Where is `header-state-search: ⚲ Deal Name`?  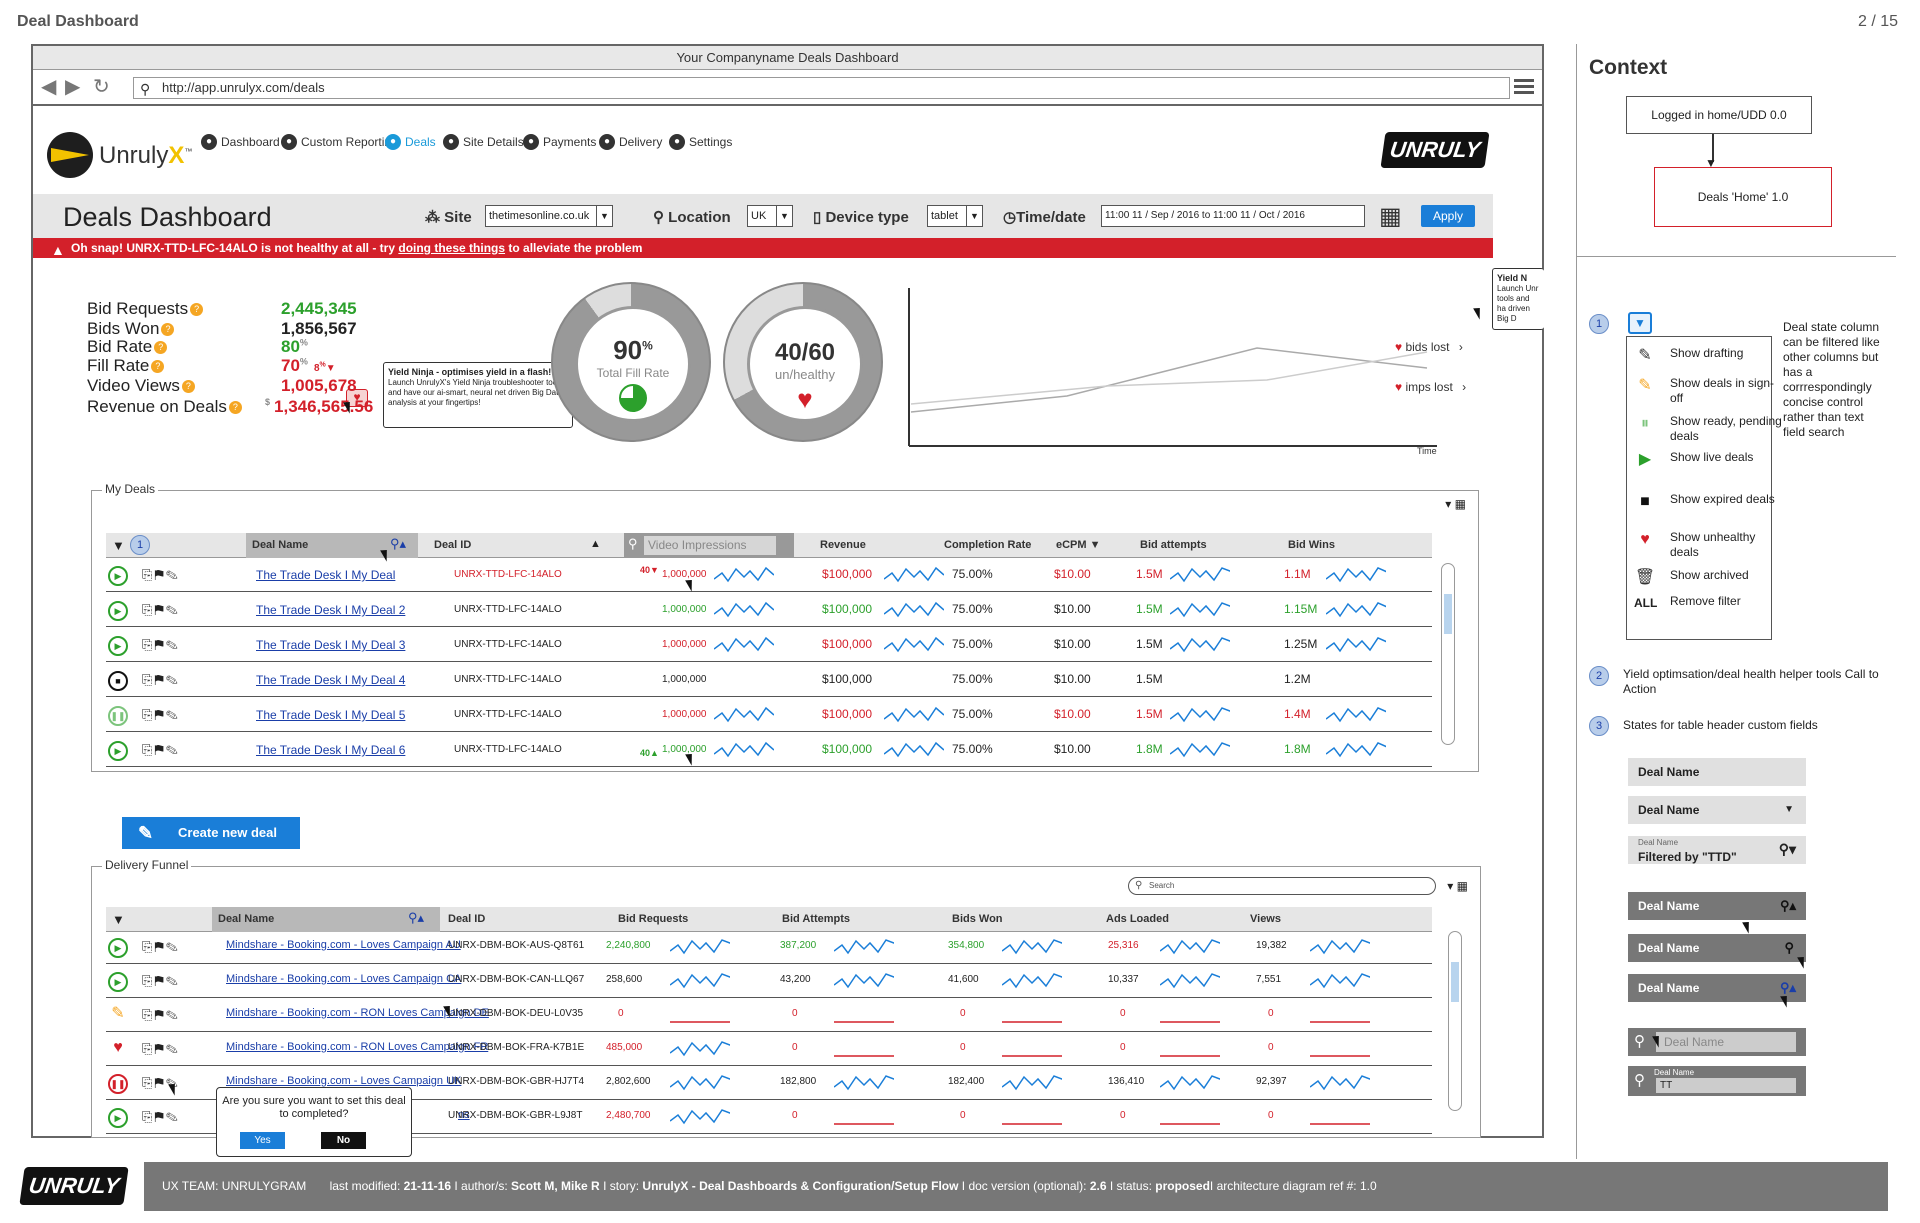 header-state-search: ⚲ Deal Name is located at coordinates (1717, 1042).